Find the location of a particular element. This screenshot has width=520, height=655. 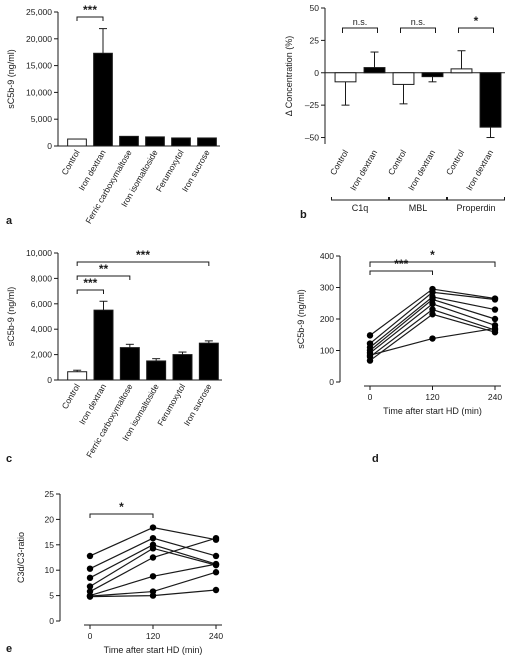

panel-c-category-label: Ferric carboxymaltose is located at coordinates (109, 421).